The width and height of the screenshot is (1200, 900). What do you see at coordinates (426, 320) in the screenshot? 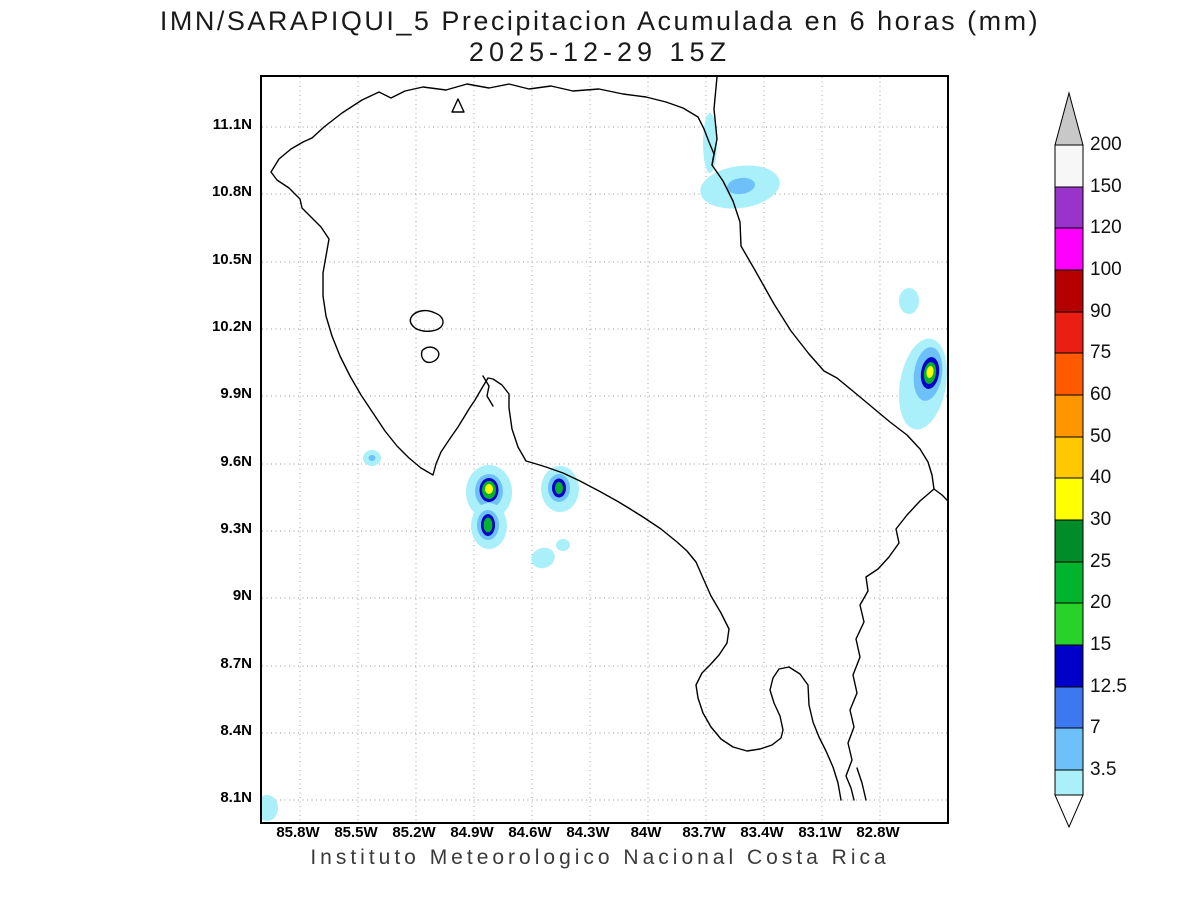
I see `lake-outline` at bounding box center [426, 320].